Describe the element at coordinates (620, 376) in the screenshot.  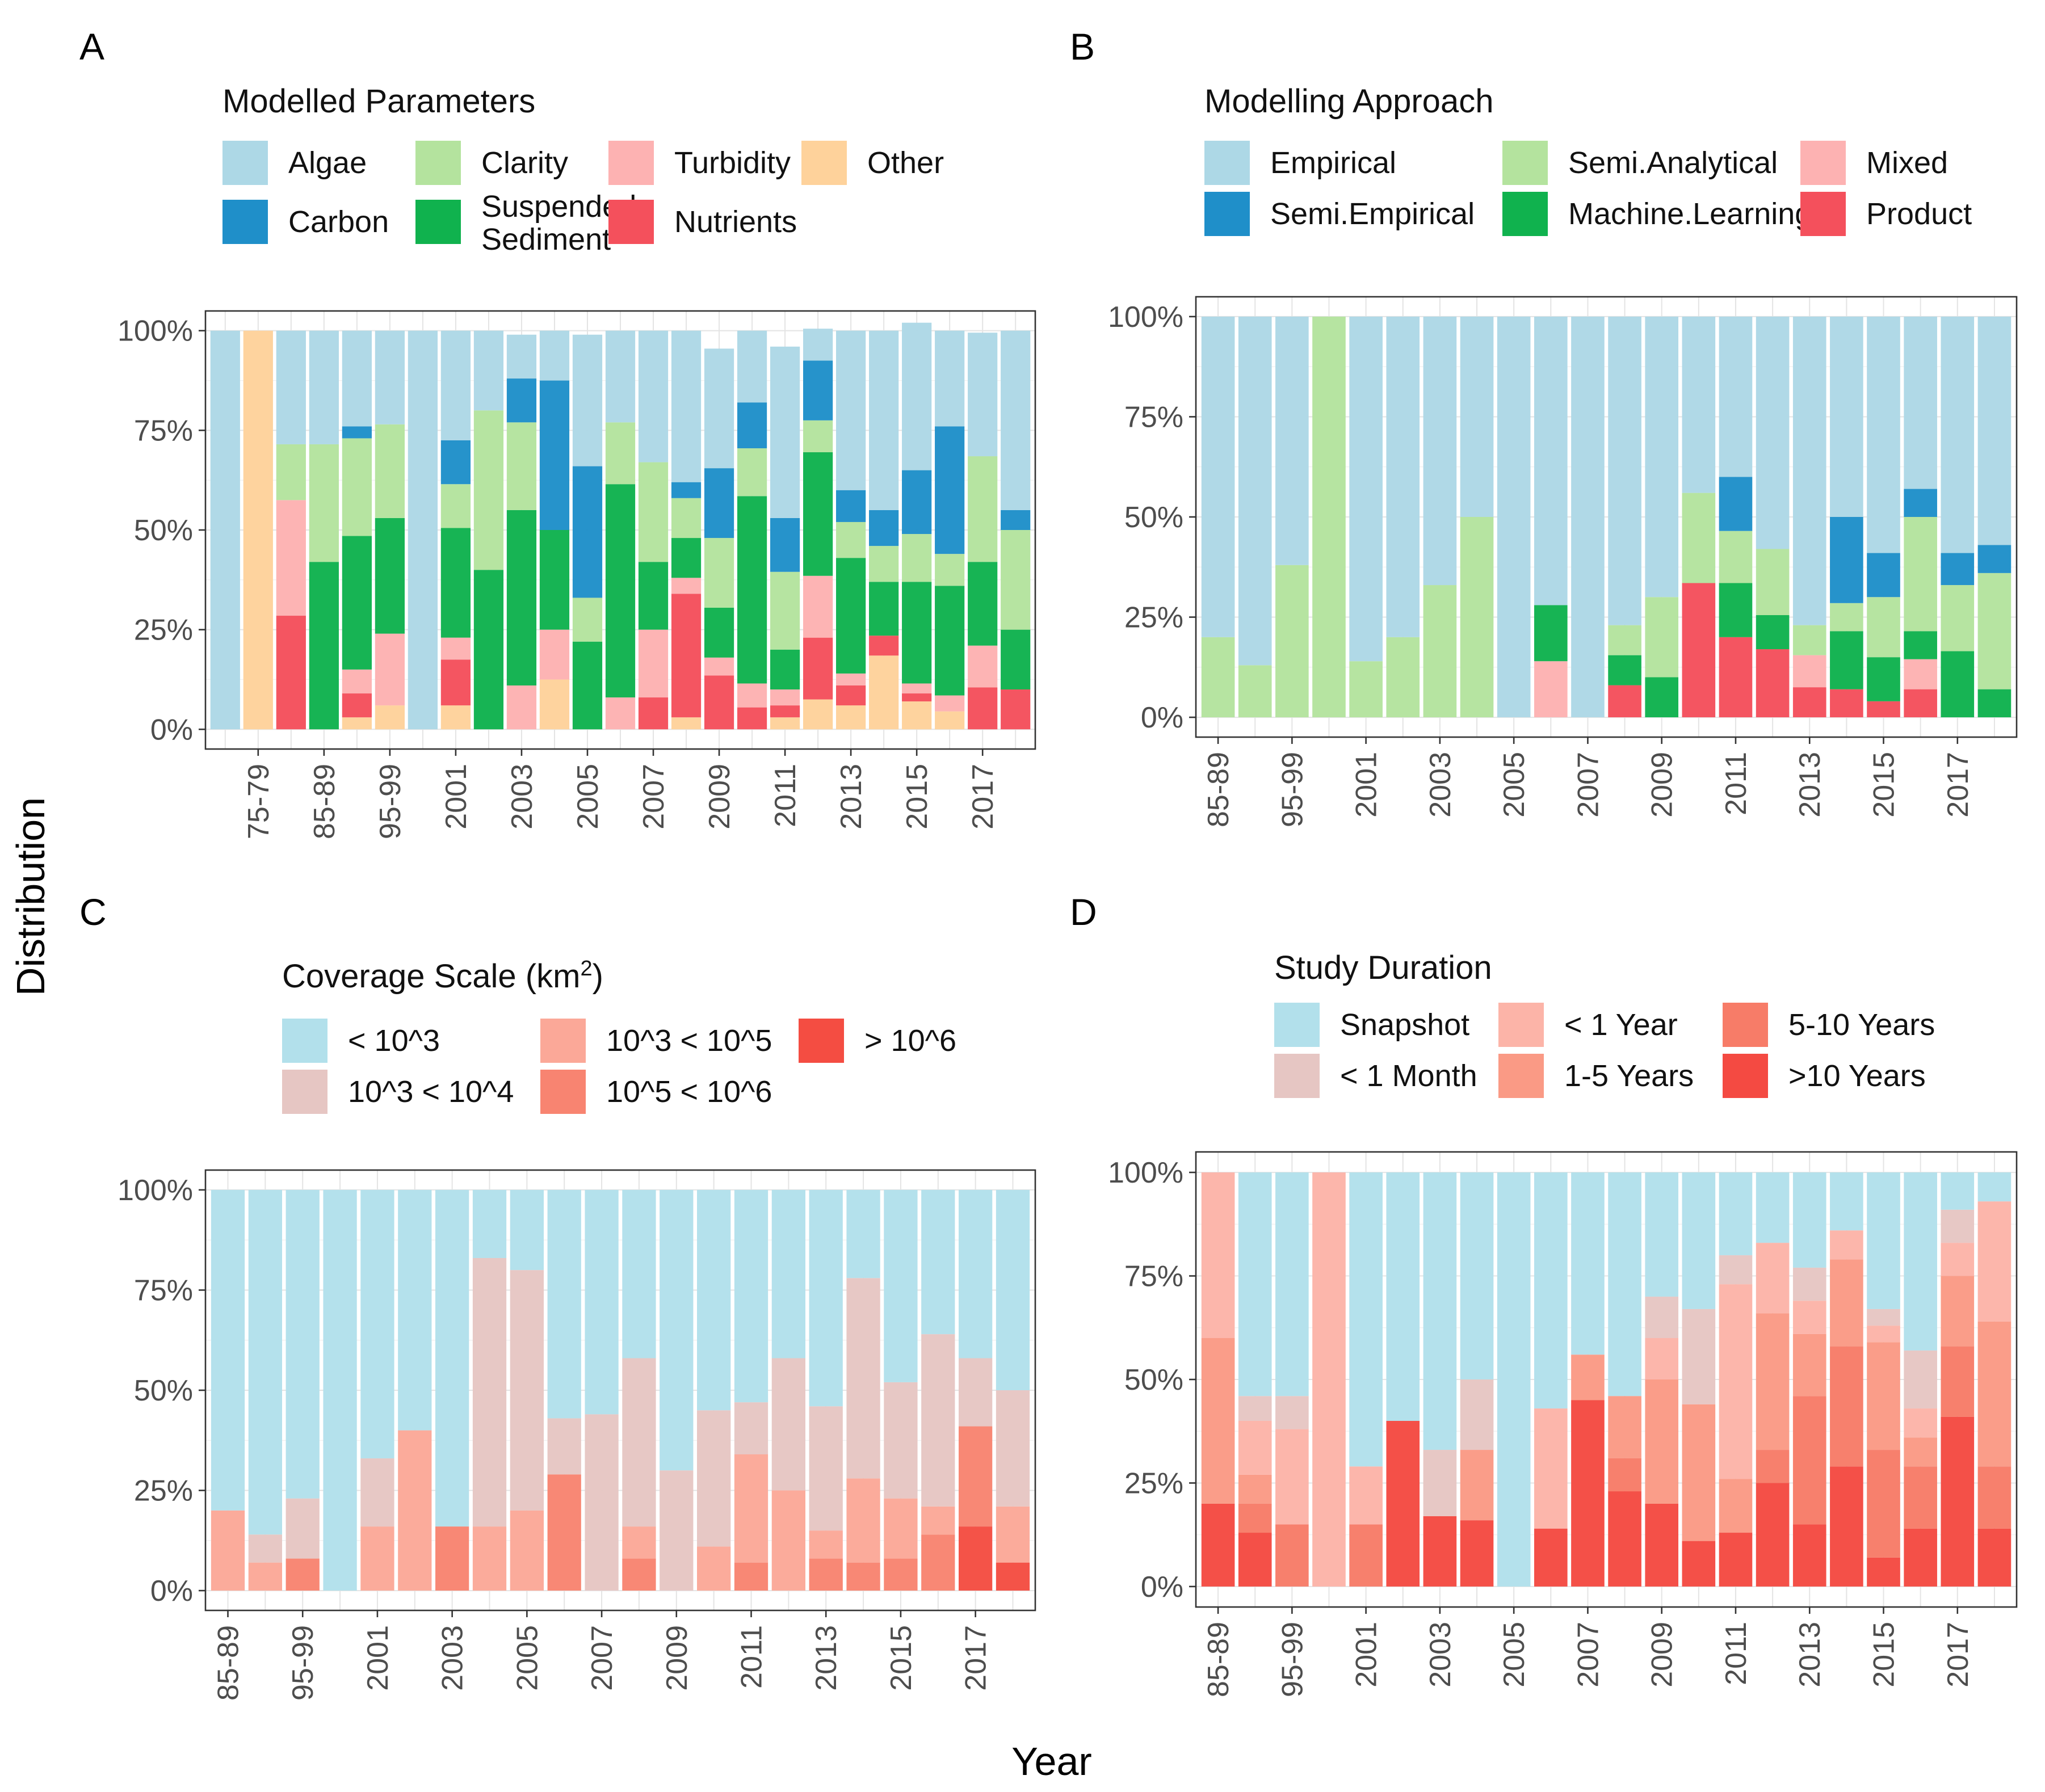
I see `panel-a-bar-segment-2006-algae` at that location.